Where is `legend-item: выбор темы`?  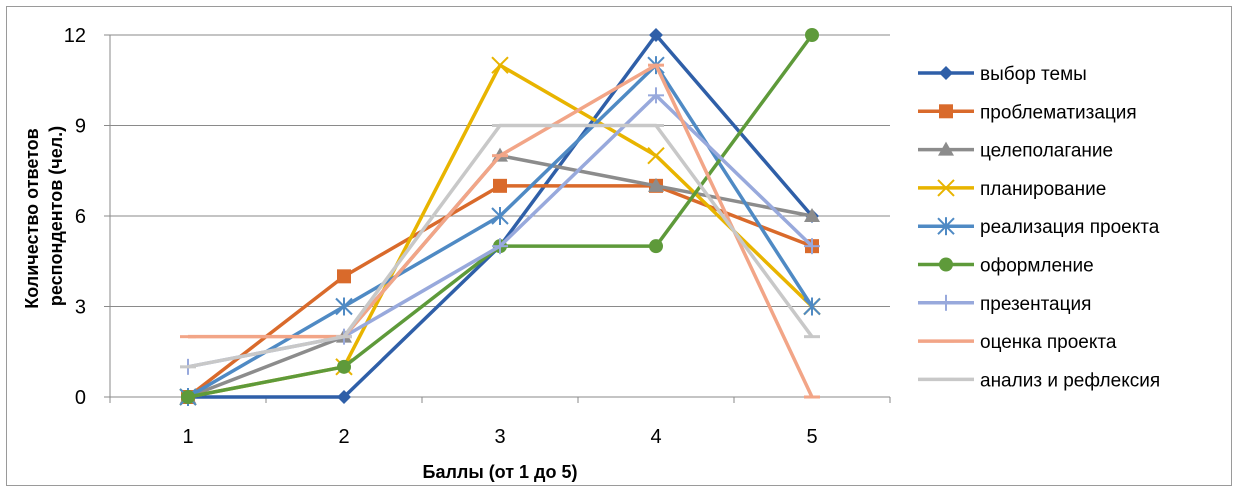 legend-item: выбор темы is located at coordinates (1002, 74).